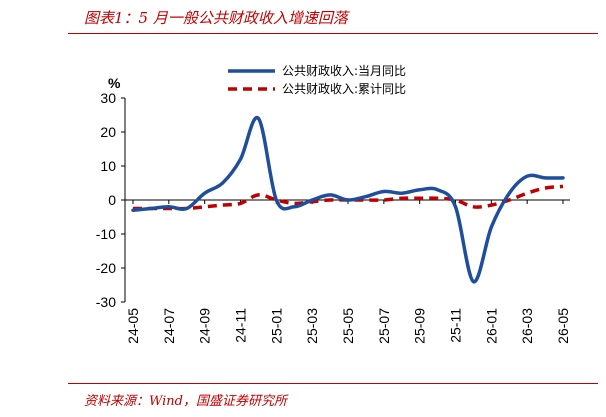 The height and width of the screenshot is (417, 606). What do you see at coordinates (527, 326) in the screenshot?
I see `x-tick-label: 26-03` at bounding box center [527, 326].